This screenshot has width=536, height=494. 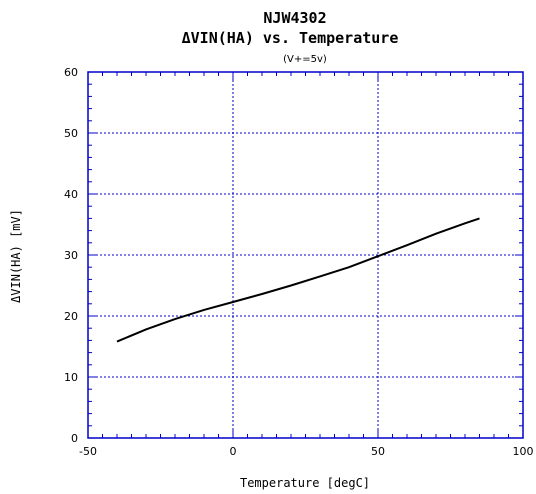 I want to click on y-tick-label: 60, so click(x=71, y=72).